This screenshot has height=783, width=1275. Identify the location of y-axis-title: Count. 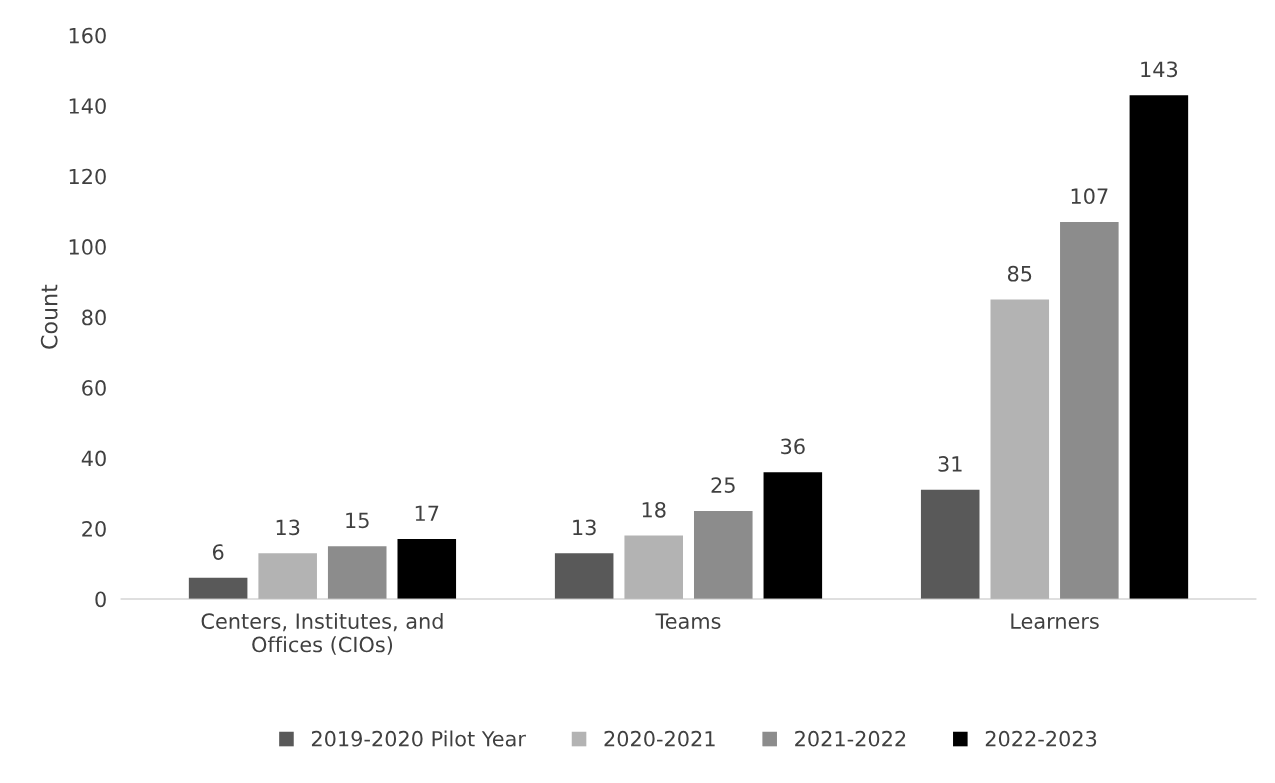
(49, 316).